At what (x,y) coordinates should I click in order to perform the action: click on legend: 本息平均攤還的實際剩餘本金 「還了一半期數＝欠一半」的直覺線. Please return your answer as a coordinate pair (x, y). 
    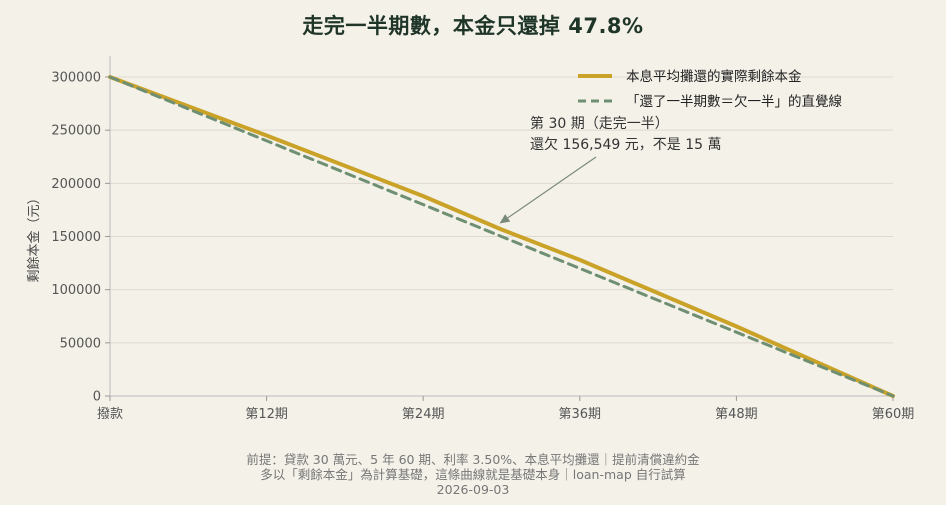
    Looking at the image, I should click on (710, 89).